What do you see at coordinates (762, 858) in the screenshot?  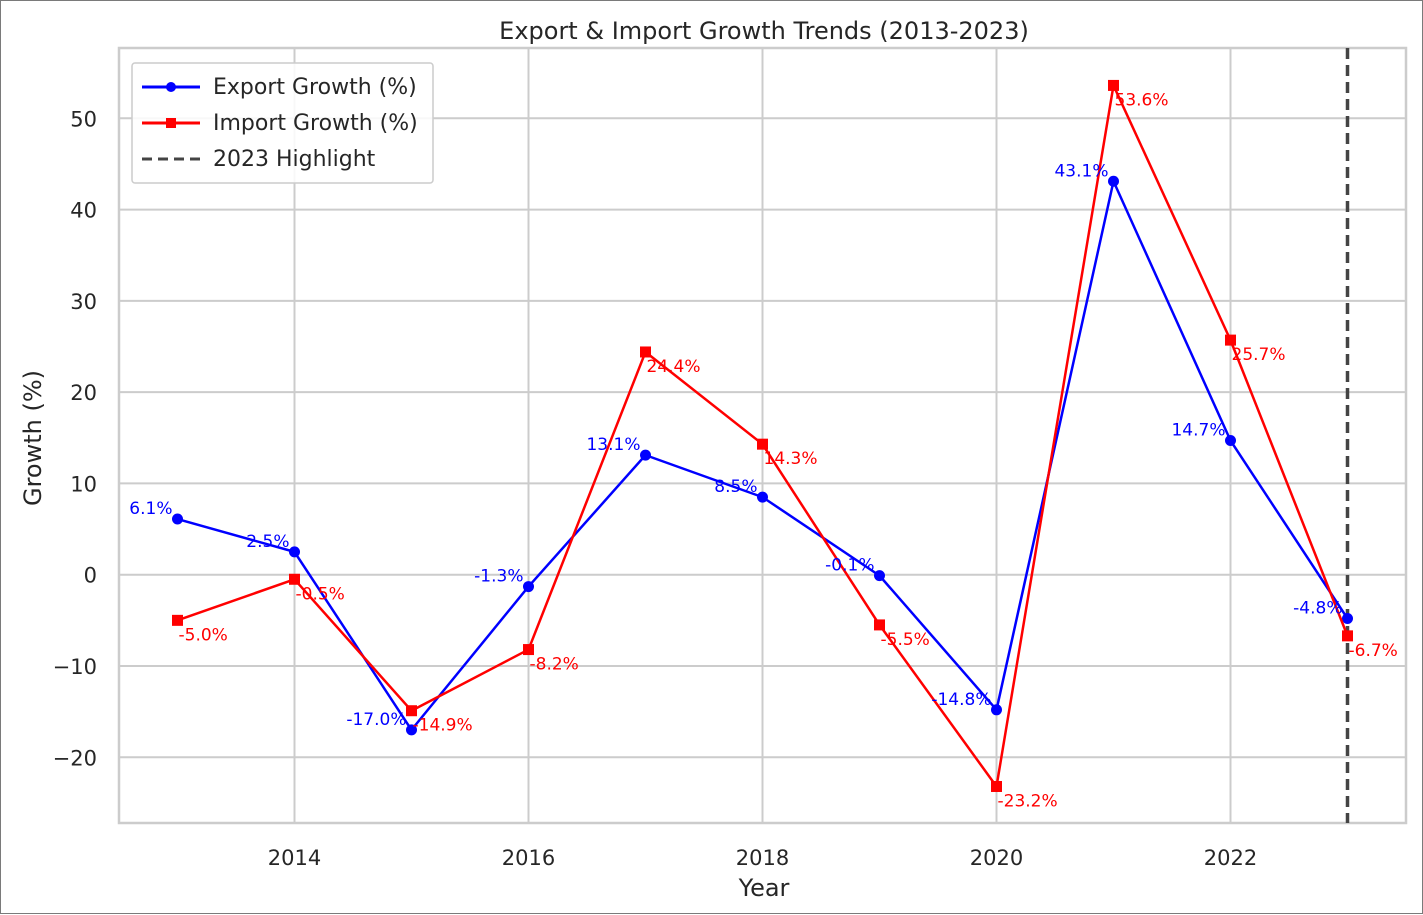 I see `x-tick-label: 2018` at bounding box center [762, 858].